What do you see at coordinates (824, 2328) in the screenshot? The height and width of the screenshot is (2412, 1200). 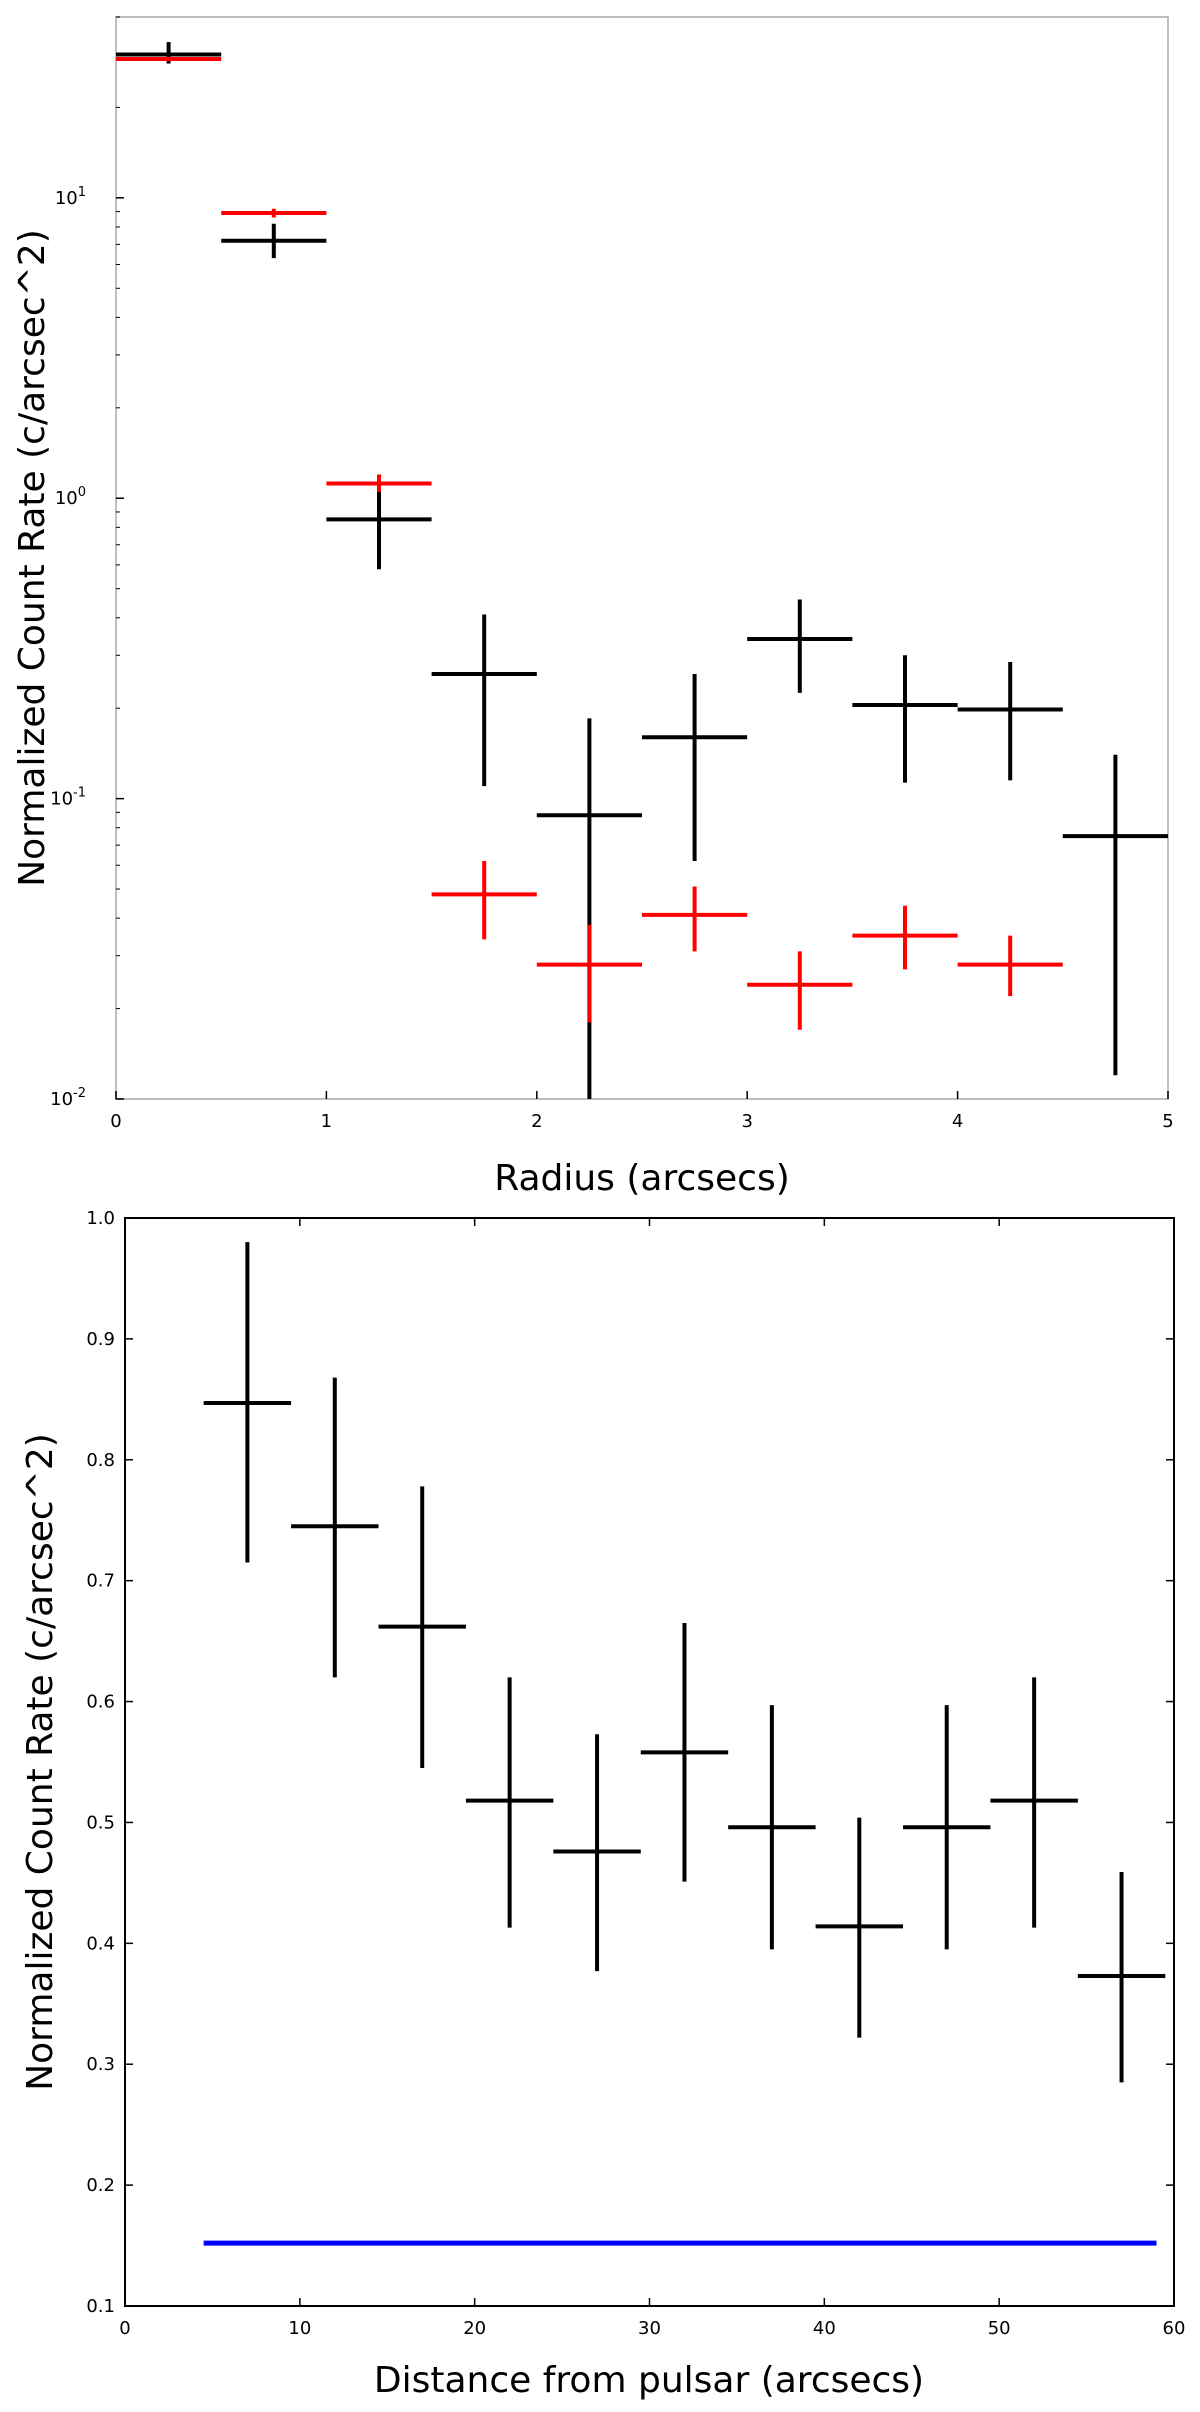 I see `bottom-x-tick-label: 40` at bounding box center [824, 2328].